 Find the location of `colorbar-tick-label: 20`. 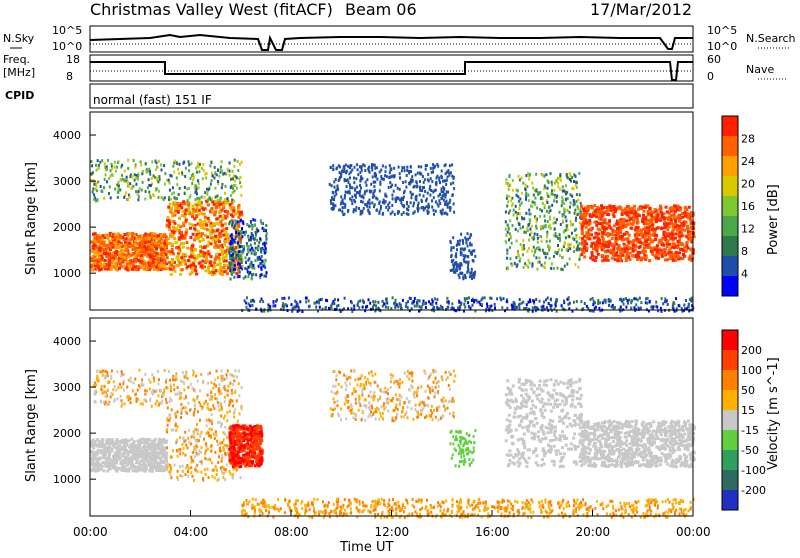

colorbar-tick-label: 20 is located at coordinates (748, 184).